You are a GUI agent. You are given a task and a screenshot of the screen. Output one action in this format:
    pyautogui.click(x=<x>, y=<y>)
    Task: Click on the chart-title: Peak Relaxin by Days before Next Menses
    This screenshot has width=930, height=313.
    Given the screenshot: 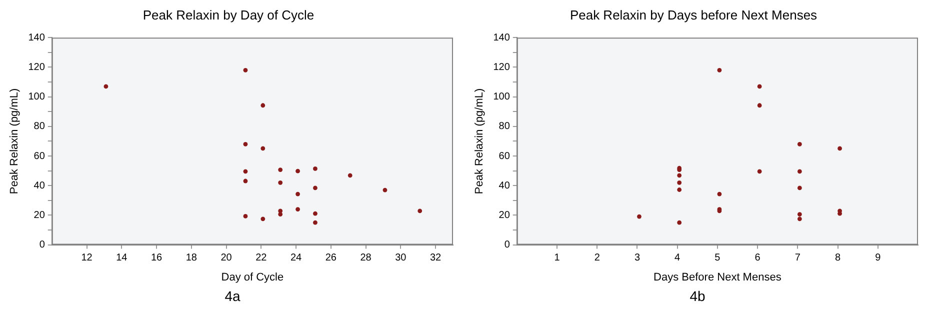 What is the action you would take?
    pyautogui.click(x=694, y=14)
    